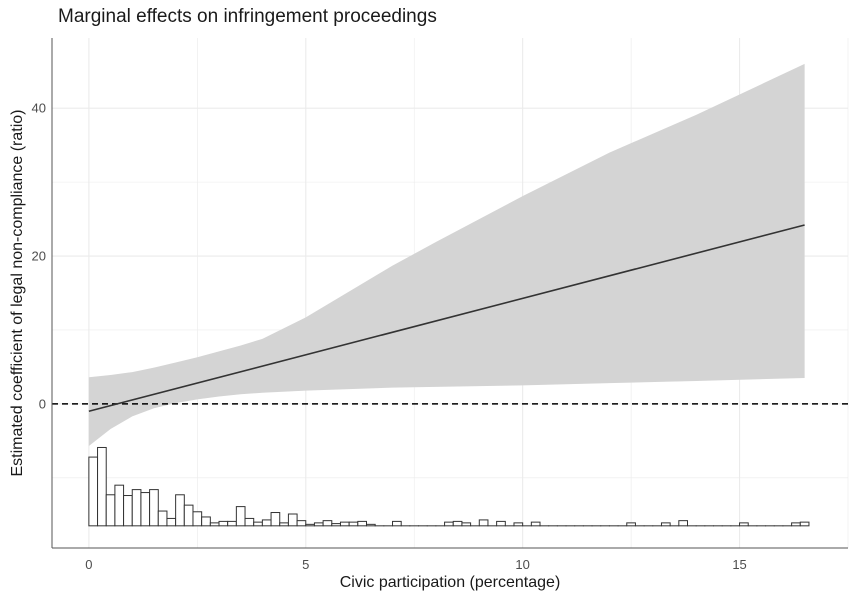 The width and height of the screenshot is (851, 596). Describe the element at coordinates (39, 256) in the screenshot. I see `y-tick-label: 20` at that location.